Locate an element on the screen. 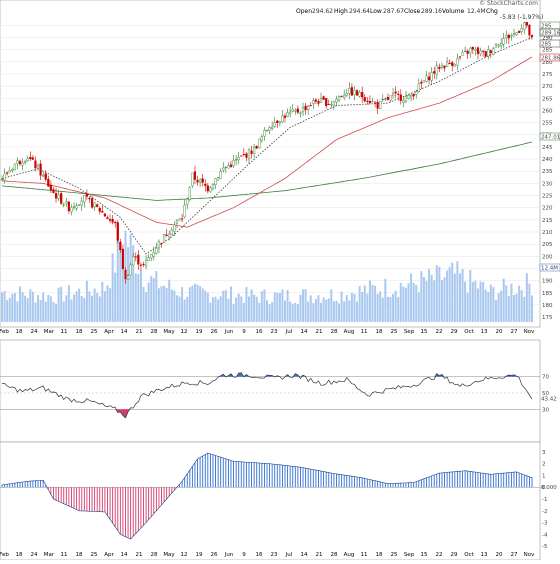 This screenshot has height=564, width=560. price-tag-label: 281.86 is located at coordinates (550, 59).